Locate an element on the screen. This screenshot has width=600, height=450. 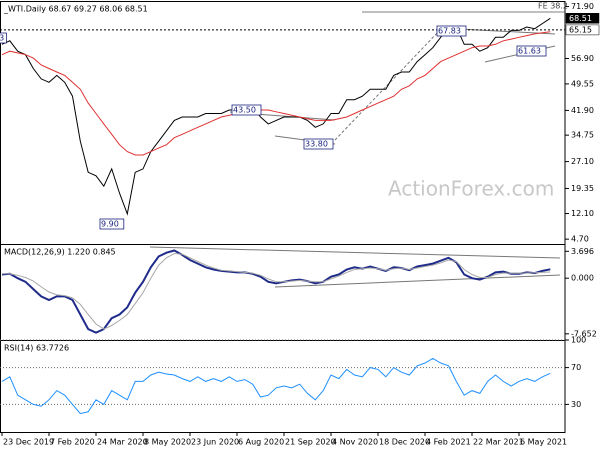
y-tick-label: 70 is located at coordinates (576, 367).